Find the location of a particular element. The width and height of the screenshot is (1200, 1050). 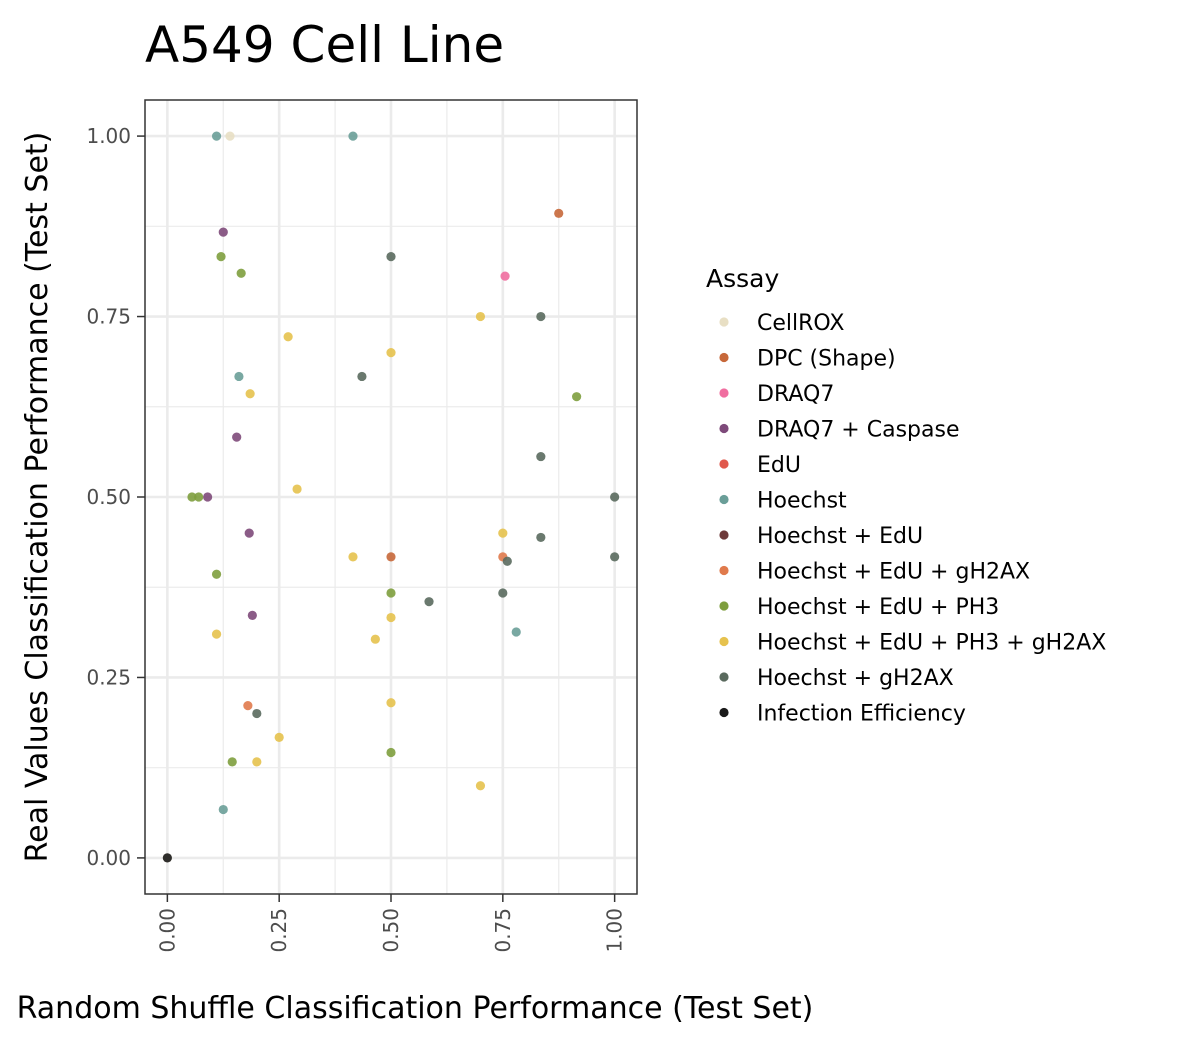

legend-label: Infection Efficiency is located at coordinates (861, 714).